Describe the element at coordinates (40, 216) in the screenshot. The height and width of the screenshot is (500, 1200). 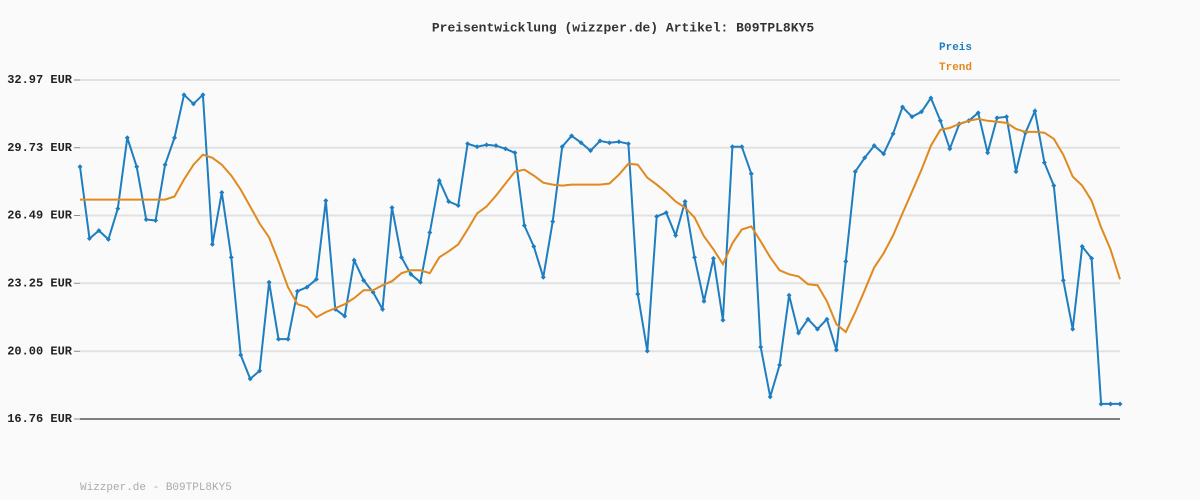
I see `y-tick-label: 26.49 EUR` at that location.